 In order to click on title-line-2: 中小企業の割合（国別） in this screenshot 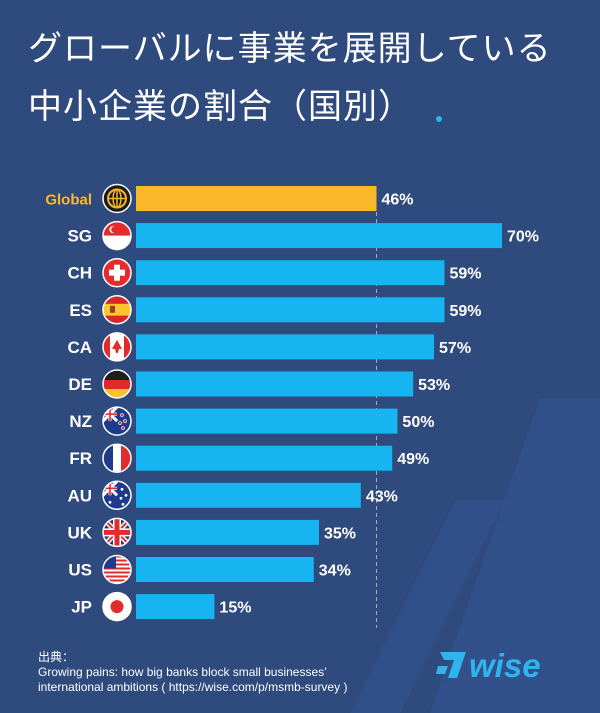, I will do `click(220, 107)`.